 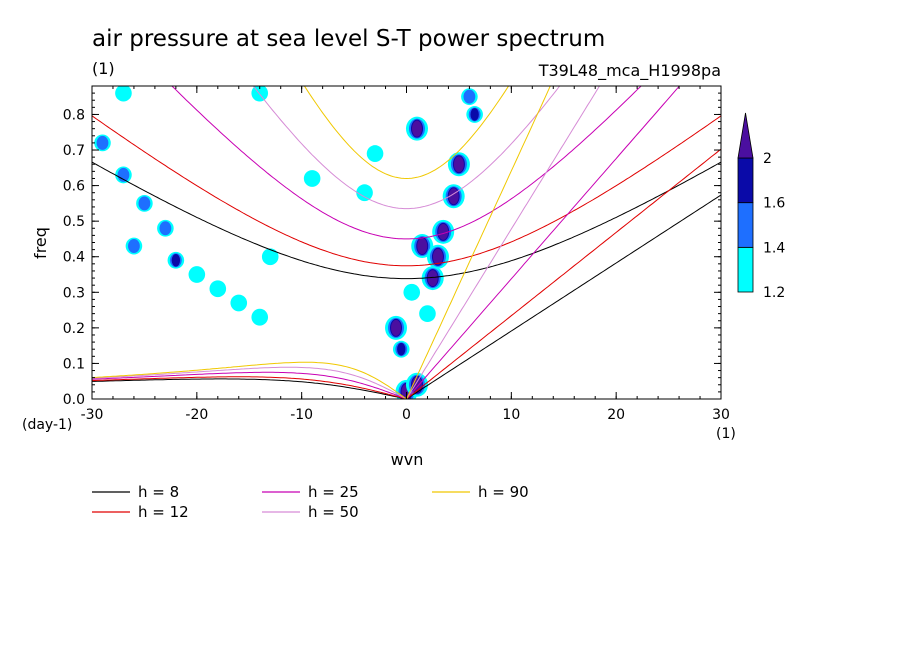 What do you see at coordinates (74, 400) in the screenshot?
I see `y-tick-label: 0.0` at bounding box center [74, 400].